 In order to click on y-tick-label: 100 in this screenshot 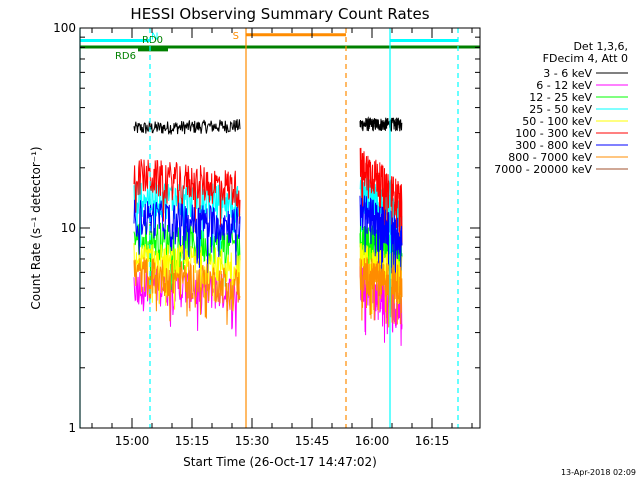, I will do `click(64, 28)`.